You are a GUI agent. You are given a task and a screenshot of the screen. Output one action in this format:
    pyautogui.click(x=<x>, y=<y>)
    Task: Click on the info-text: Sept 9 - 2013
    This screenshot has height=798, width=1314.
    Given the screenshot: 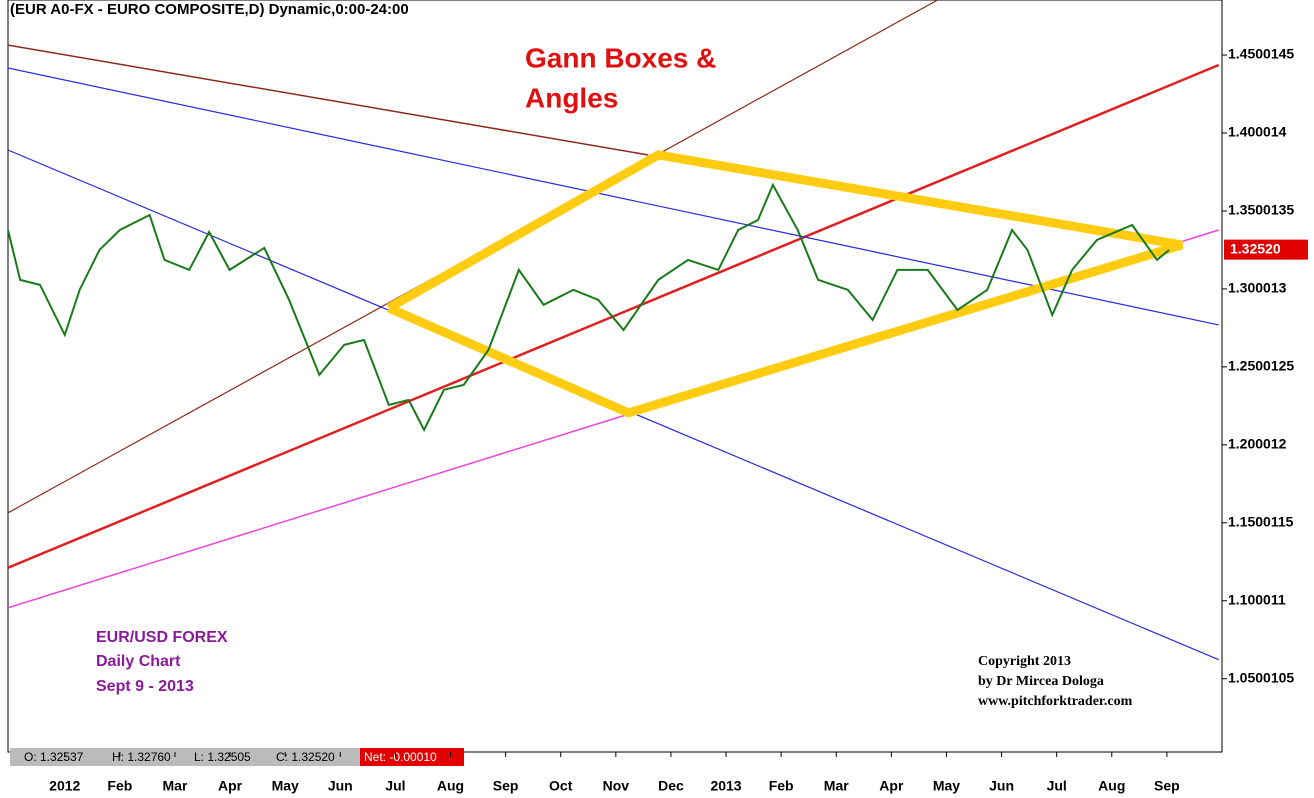 What is the action you would take?
    pyautogui.click(x=145, y=686)
    